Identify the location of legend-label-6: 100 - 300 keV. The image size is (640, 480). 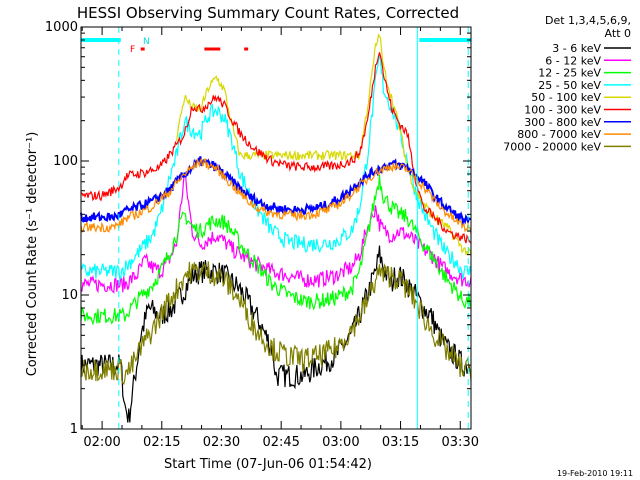
(562, 110).